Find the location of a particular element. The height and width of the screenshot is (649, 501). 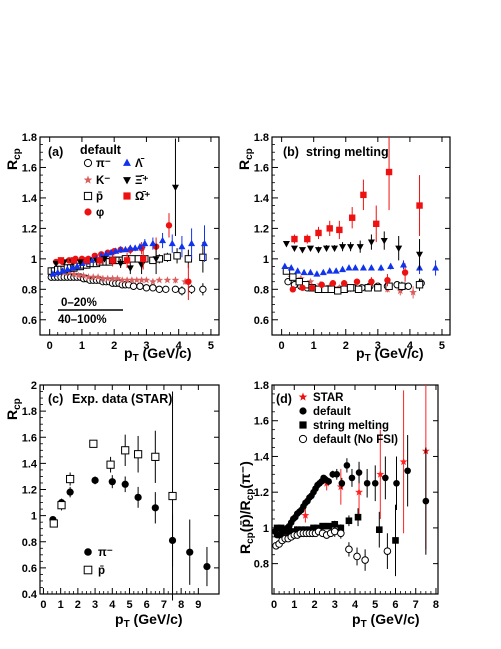

panel-d: 0 1 2 3 4 5 6 7 8 0.8 1 1.2 1.4 1.6 1.8 (d) is located at coordinates (346, 495).